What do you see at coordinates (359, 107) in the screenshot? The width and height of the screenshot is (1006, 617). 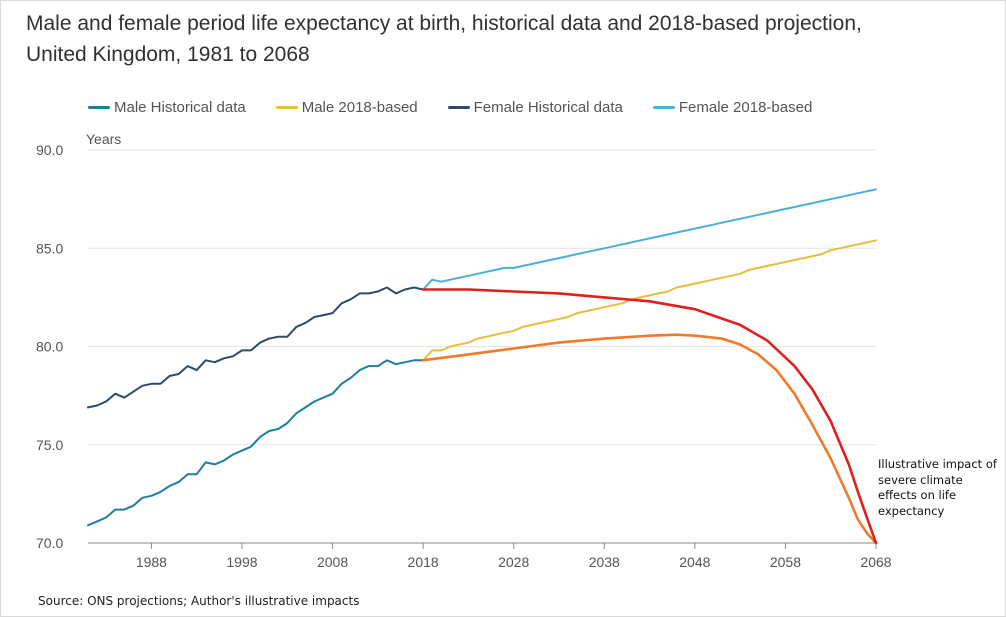 I see `legend-label: Male 2018-based` at bounding box center [359, 107].